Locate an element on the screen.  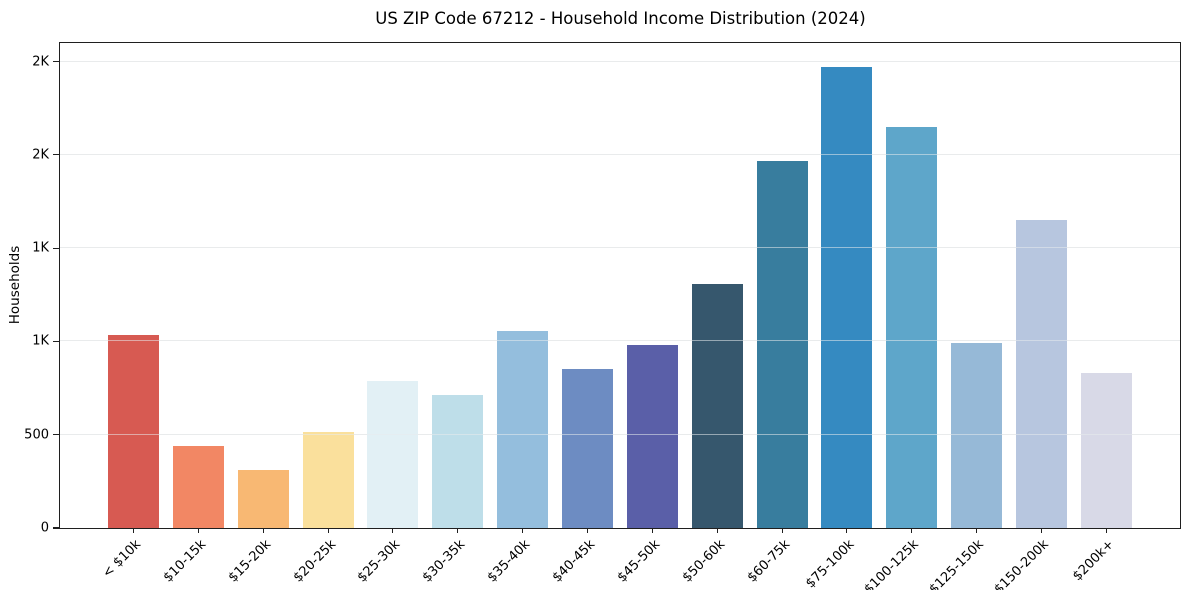
x-tick-label: $20-25k is located at coordinates (315, 561).